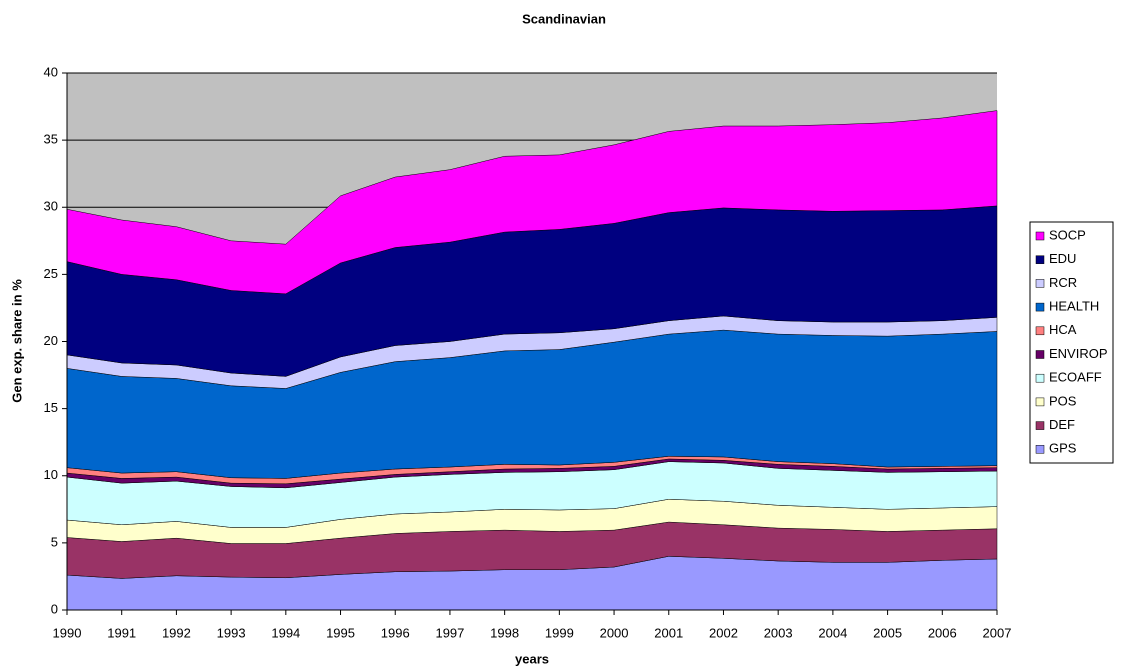  What do you see at coordinates (504, 632) in the screenshot?
I see `x-tick-label: 1998` at bounding box center [504, 632].